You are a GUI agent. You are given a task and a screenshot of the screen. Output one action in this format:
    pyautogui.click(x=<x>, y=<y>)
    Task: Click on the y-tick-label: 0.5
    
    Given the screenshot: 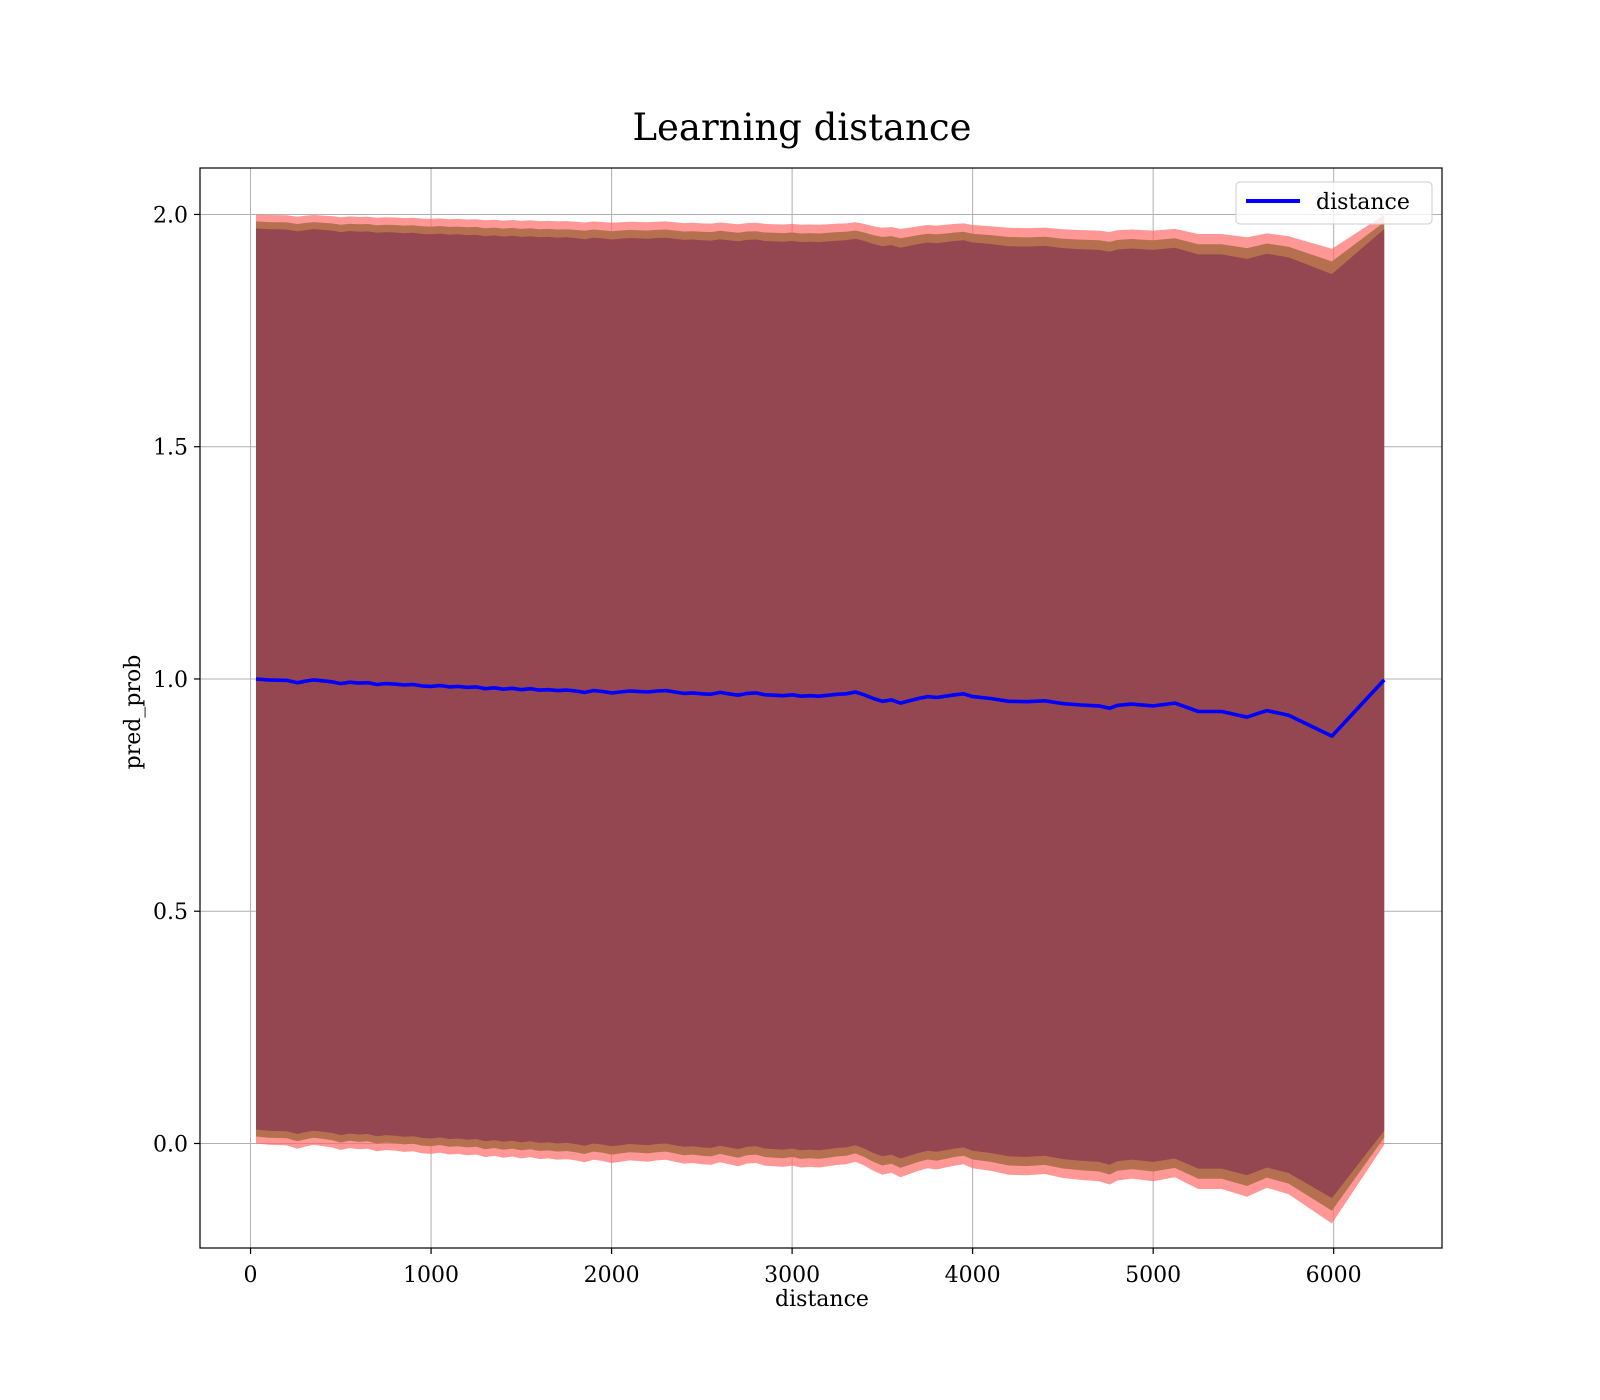 What is the action you would take?
    pyautogui.click(x=170, y=912)
    